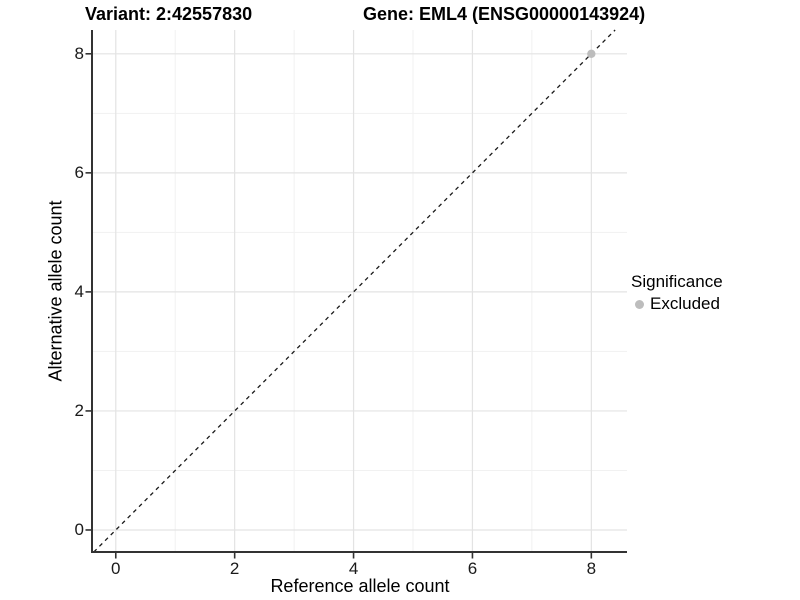 This screenshot has height=600, width=800. What do you see at coordinates (169, 14) in the screenshot?
I see `variant-title: Variant: 2:42557830` at bounding box center [169, 14].